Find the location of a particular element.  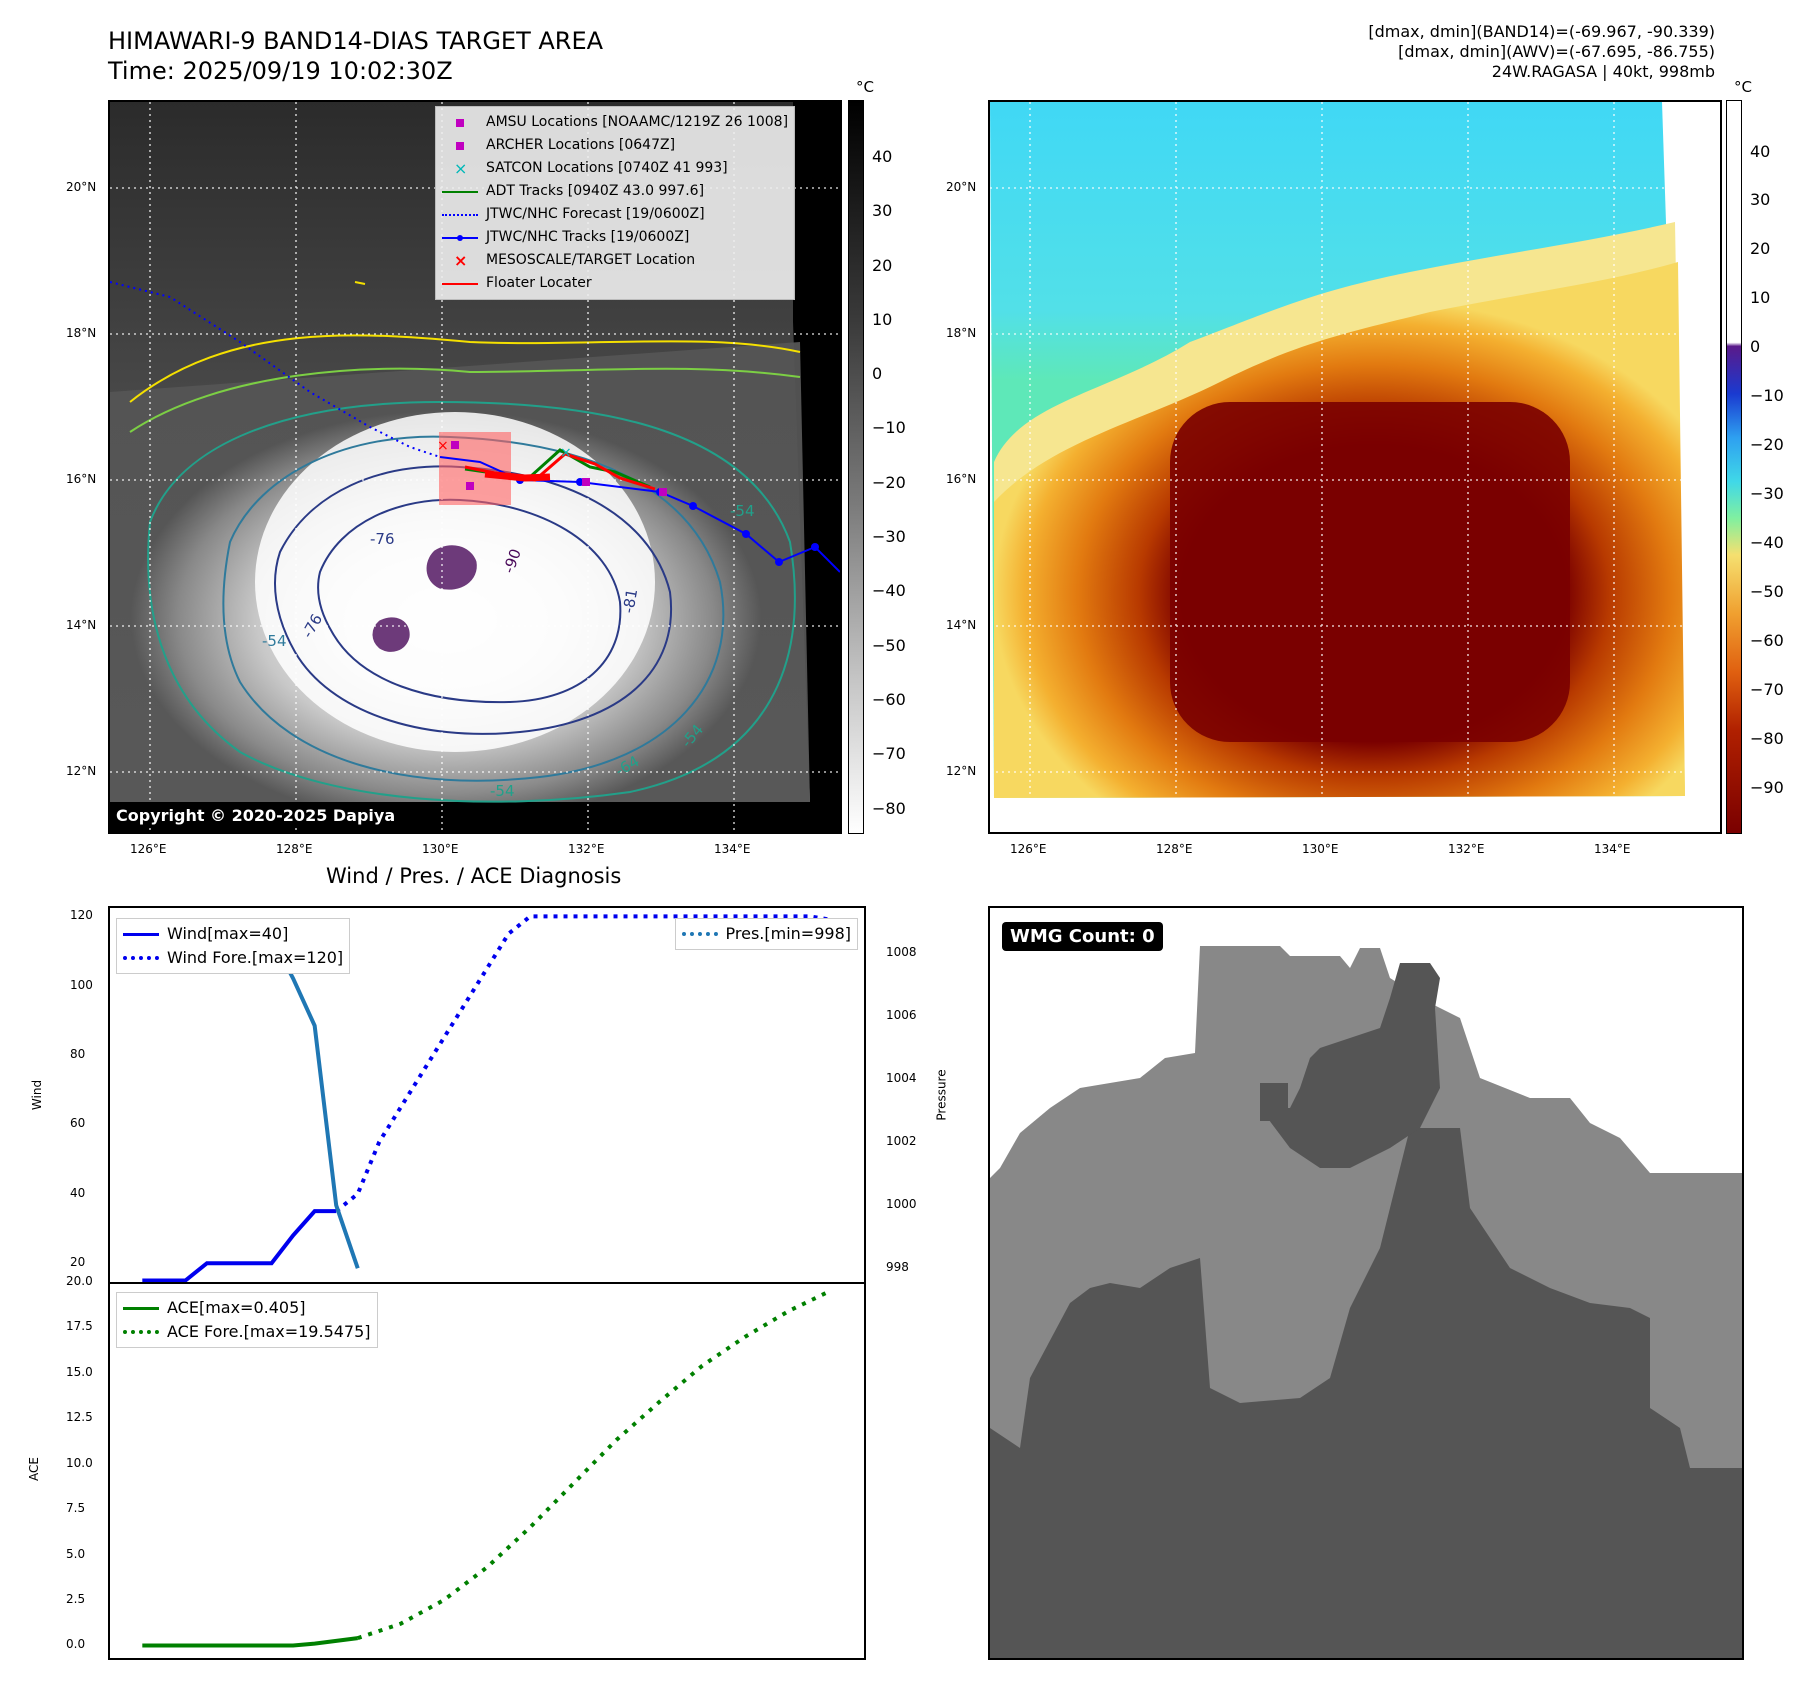

awv-colorbar is located at coordinates (1734, 467).